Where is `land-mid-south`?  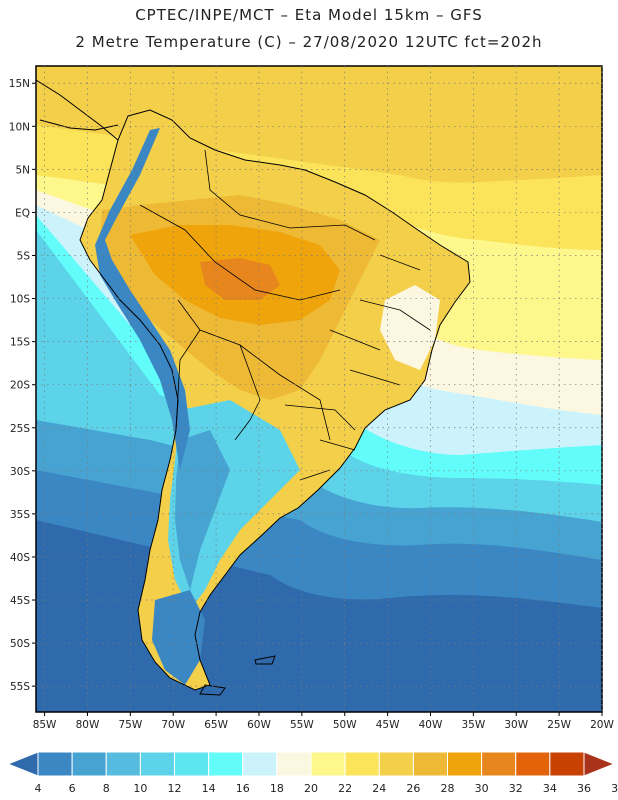
land-mid-south is located at coordinates (202, 510).